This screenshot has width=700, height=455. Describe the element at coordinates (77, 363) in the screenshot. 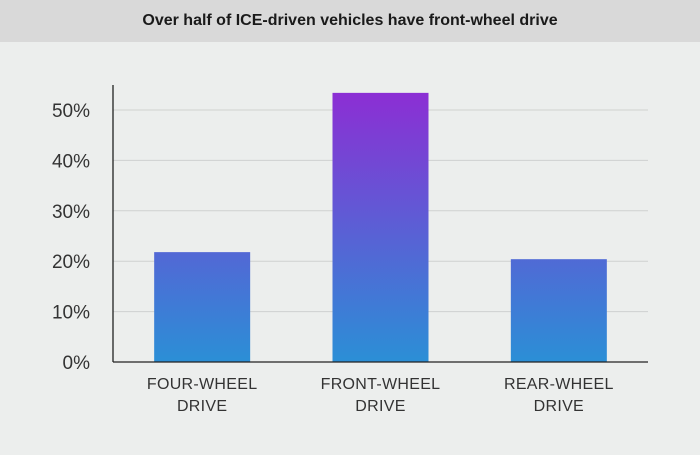

I see `y-tick-label: 0%` at that location.